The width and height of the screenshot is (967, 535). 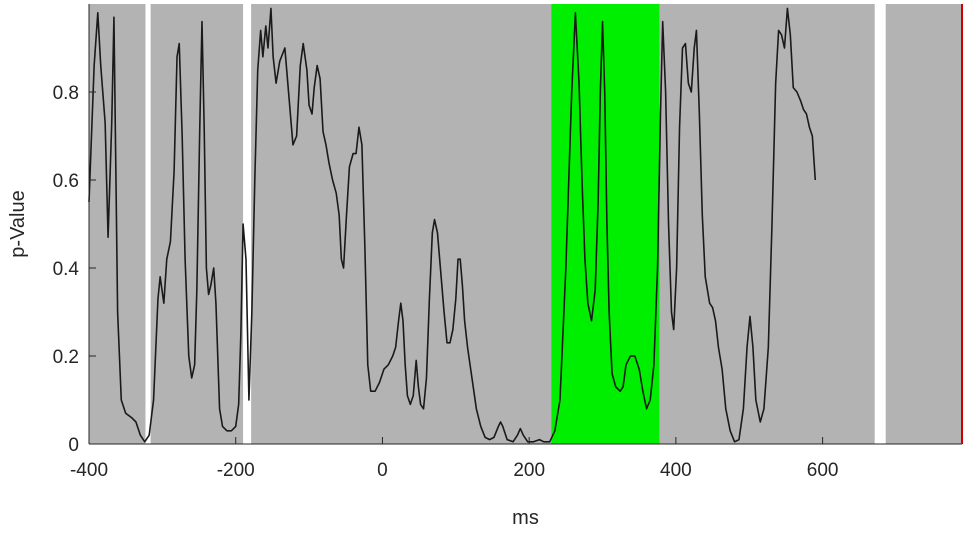 I want to click on x-tick-label: 600, so click(x=823, y=470).